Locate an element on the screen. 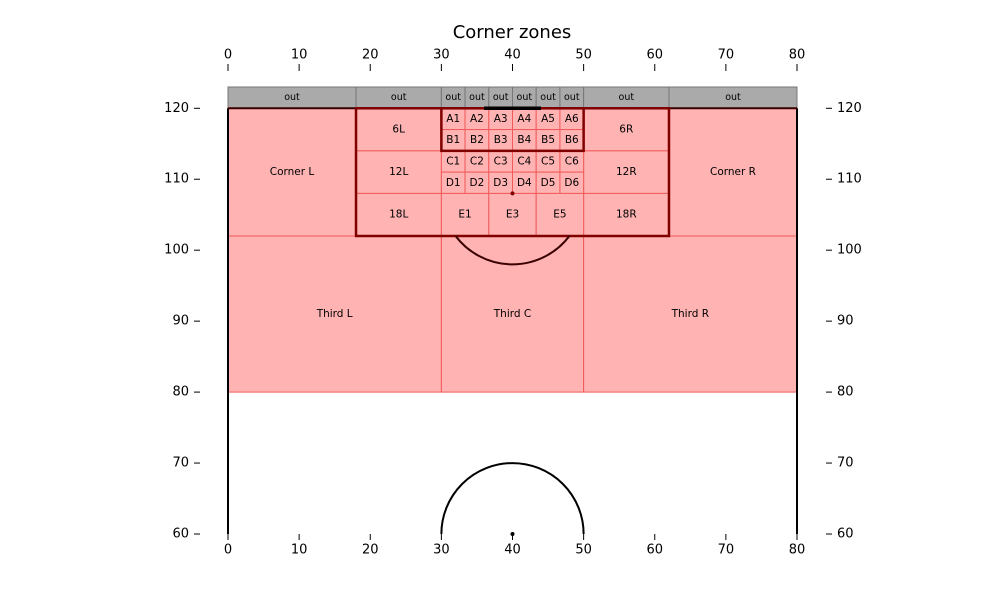  zone-label: B6 is located at coordinates (572, 140).